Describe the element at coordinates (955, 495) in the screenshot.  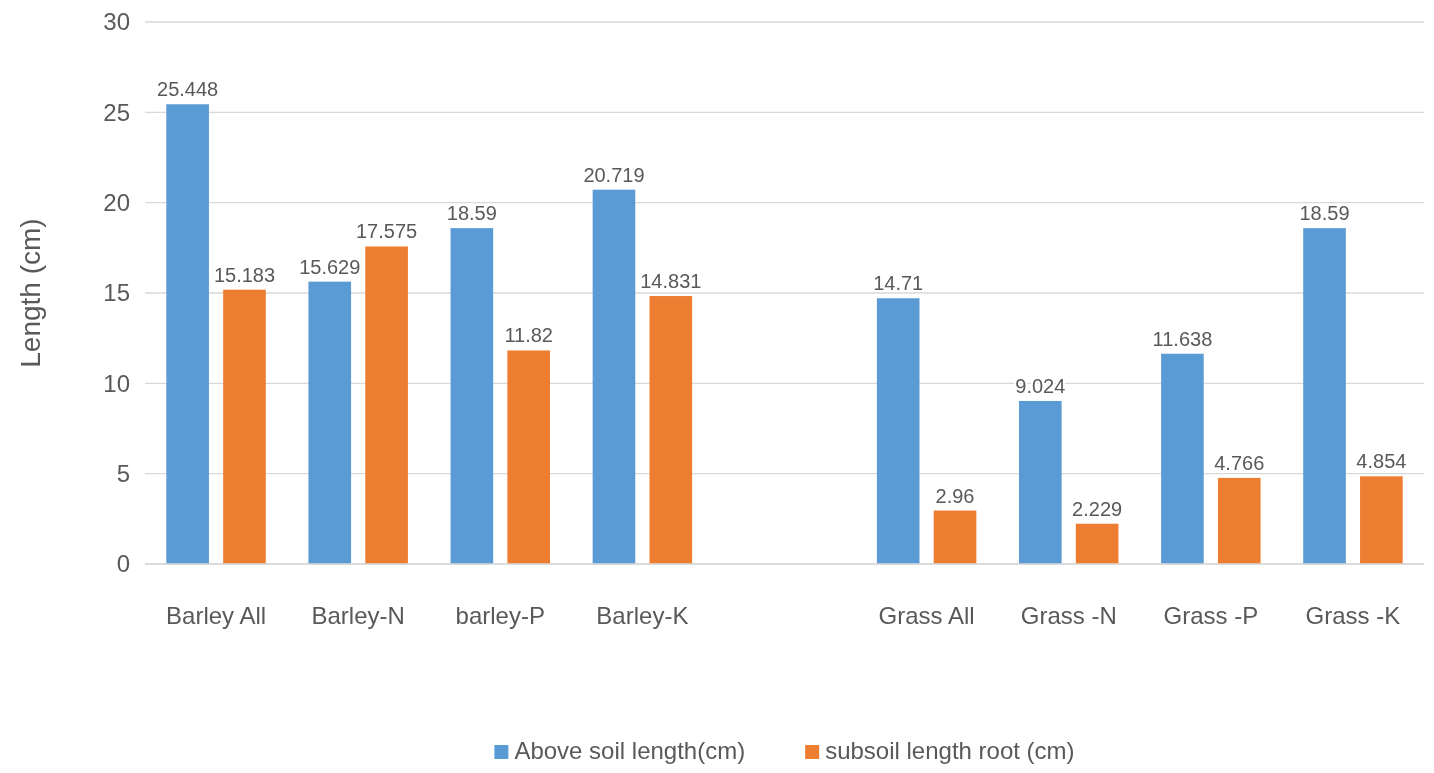
I see `data-label: 2.96` at that location.